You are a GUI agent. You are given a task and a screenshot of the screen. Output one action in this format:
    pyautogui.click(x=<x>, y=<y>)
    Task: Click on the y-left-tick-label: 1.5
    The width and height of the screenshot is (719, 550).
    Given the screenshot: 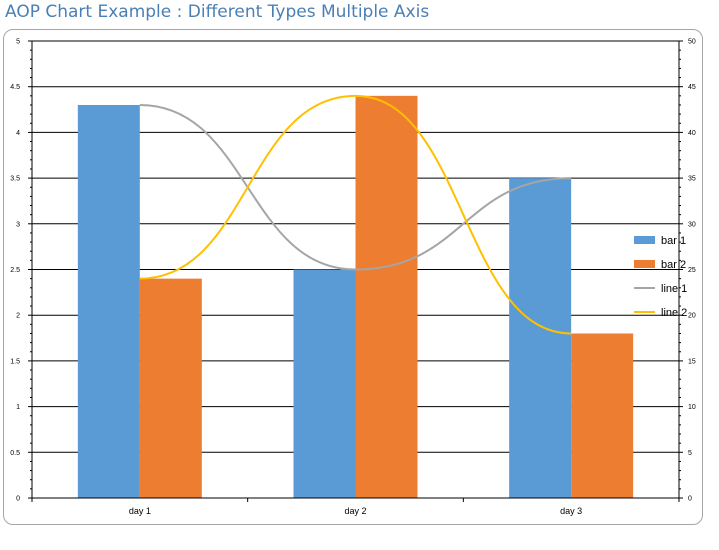 What is the action you would take?
    pyautogui.click(x=15, y=361)
    